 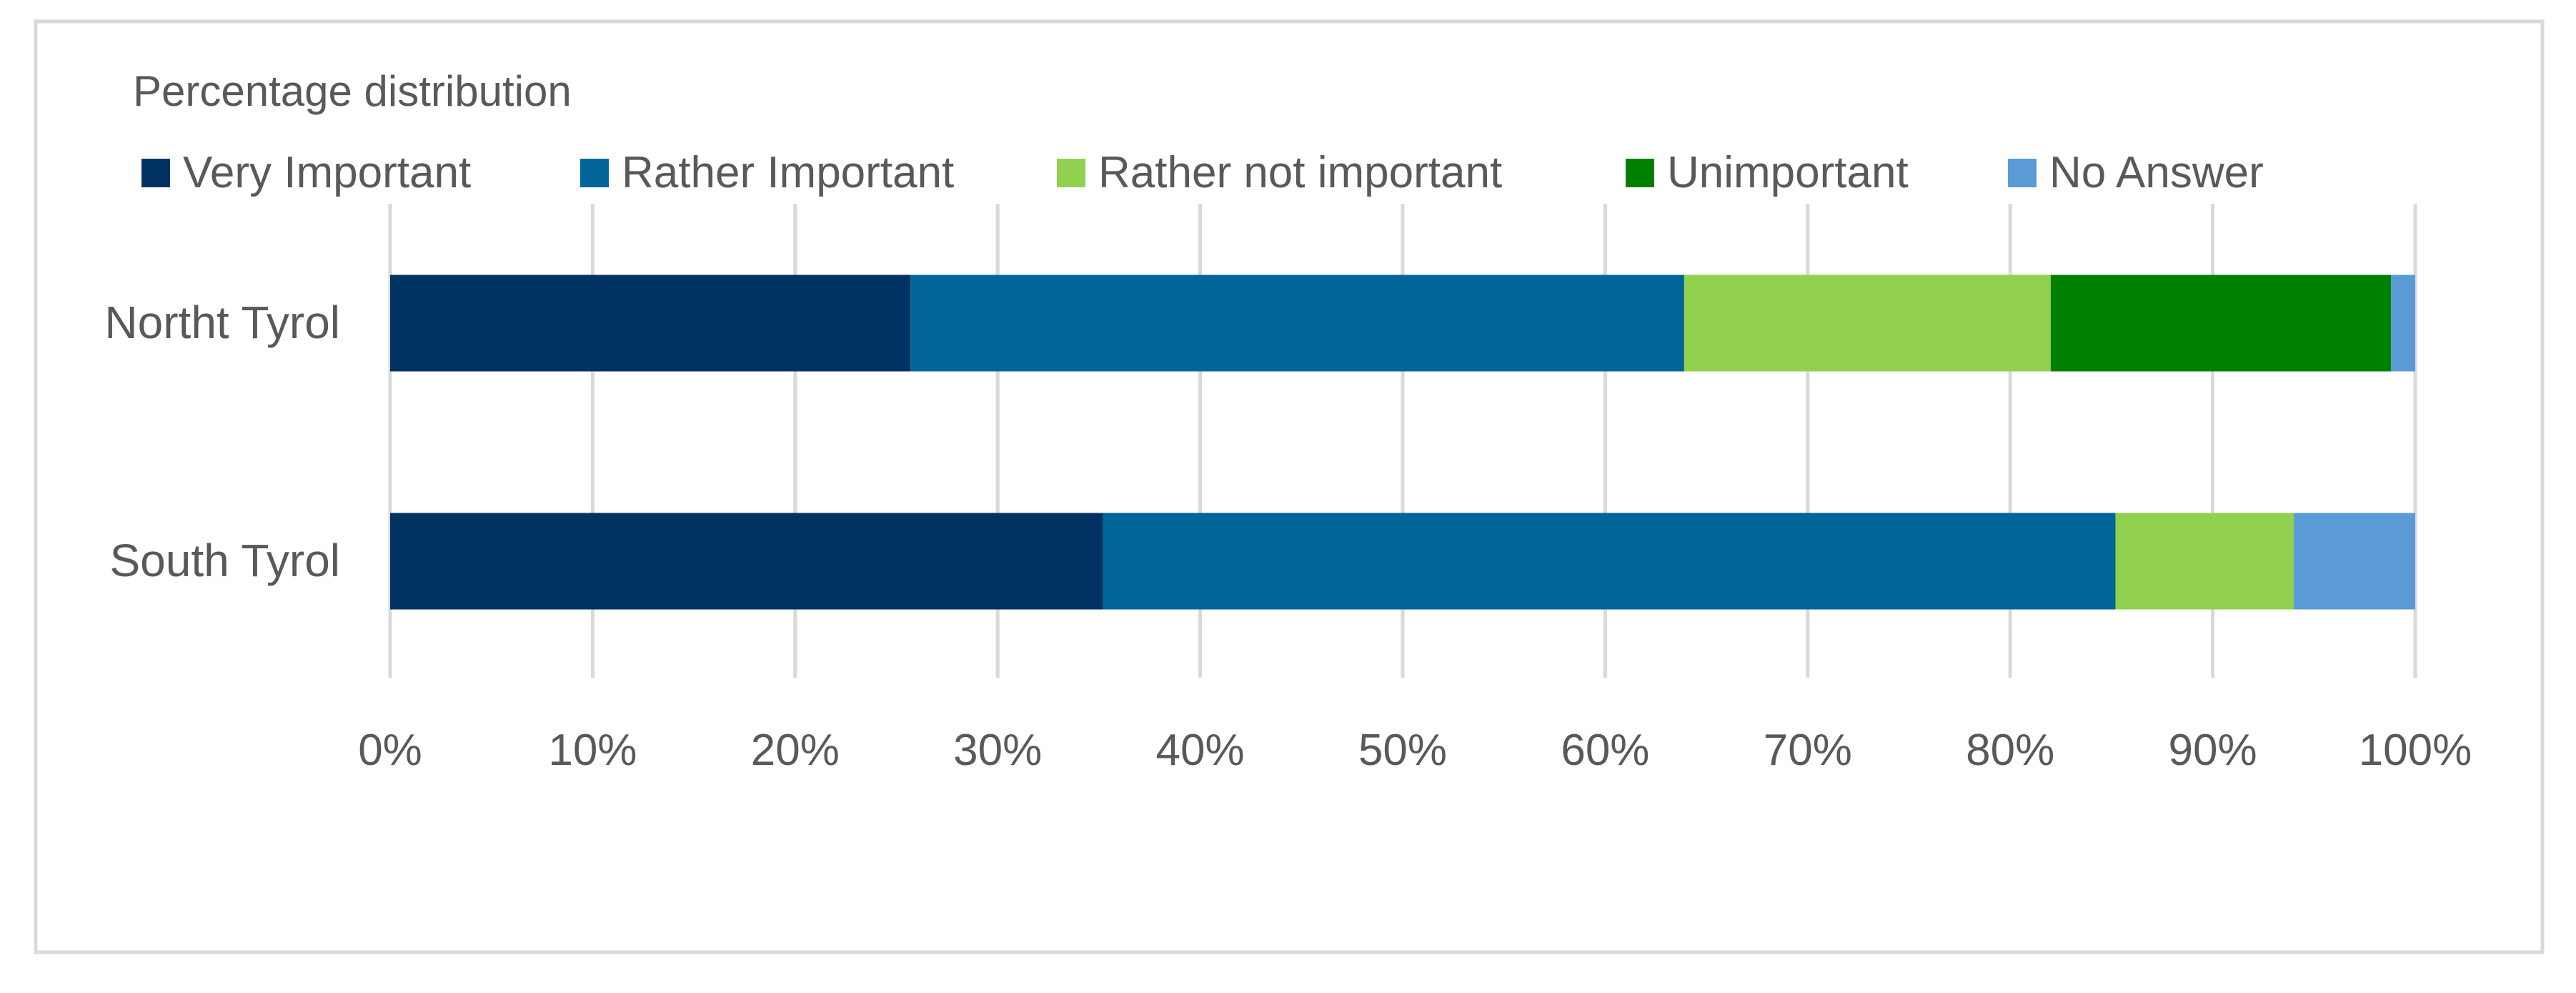 I want to click on legend-label-no-answer: No Answer, so click(x=2156, y=172).